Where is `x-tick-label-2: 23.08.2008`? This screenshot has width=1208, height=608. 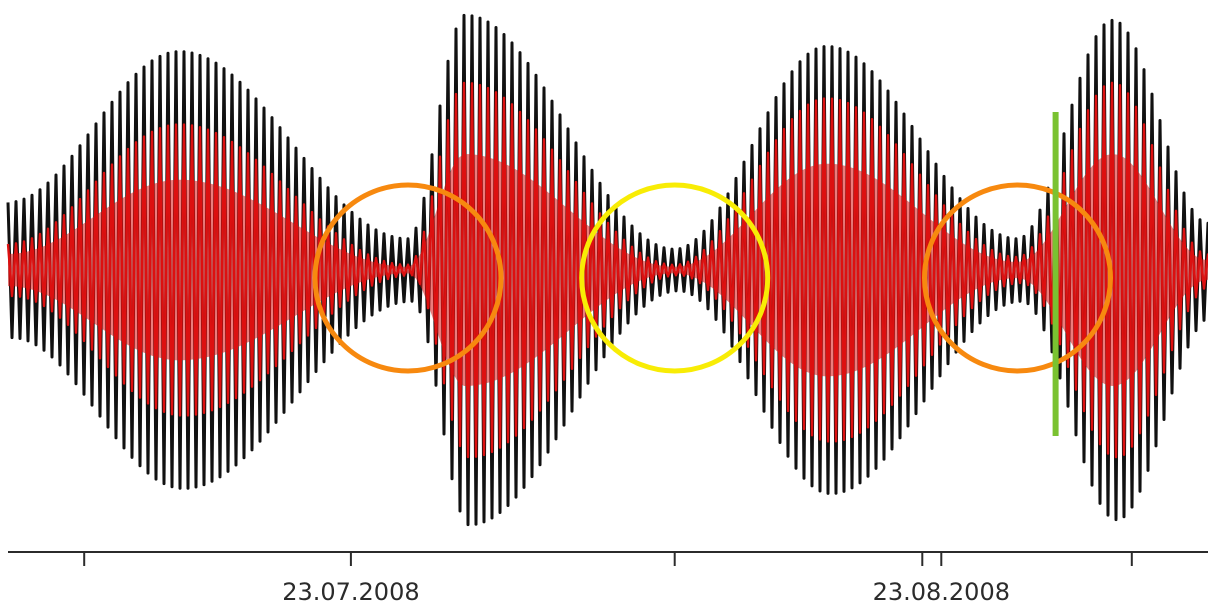
x-tick-label-2: 23.08.2008 is located at coordinates (941, 592).